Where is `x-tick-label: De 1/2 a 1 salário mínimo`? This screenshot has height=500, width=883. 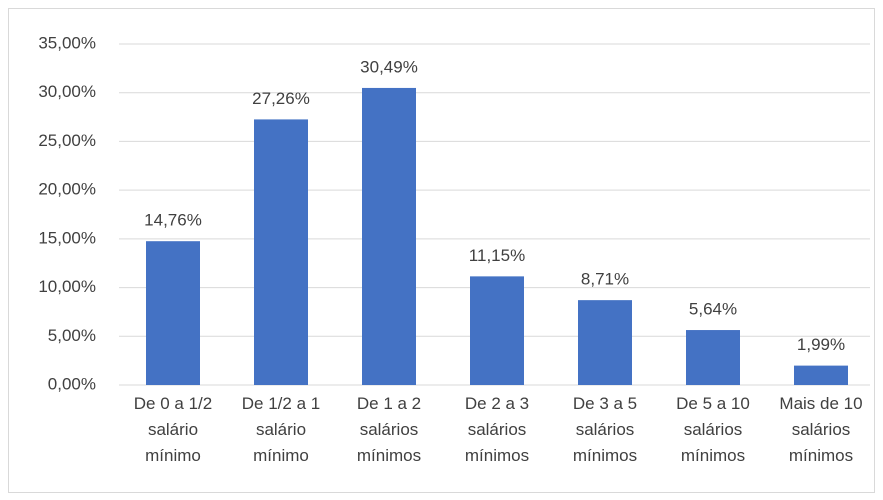 x-tick-label: De 1/2 a 1 salário mínimo is located at coordinates (281, 429).